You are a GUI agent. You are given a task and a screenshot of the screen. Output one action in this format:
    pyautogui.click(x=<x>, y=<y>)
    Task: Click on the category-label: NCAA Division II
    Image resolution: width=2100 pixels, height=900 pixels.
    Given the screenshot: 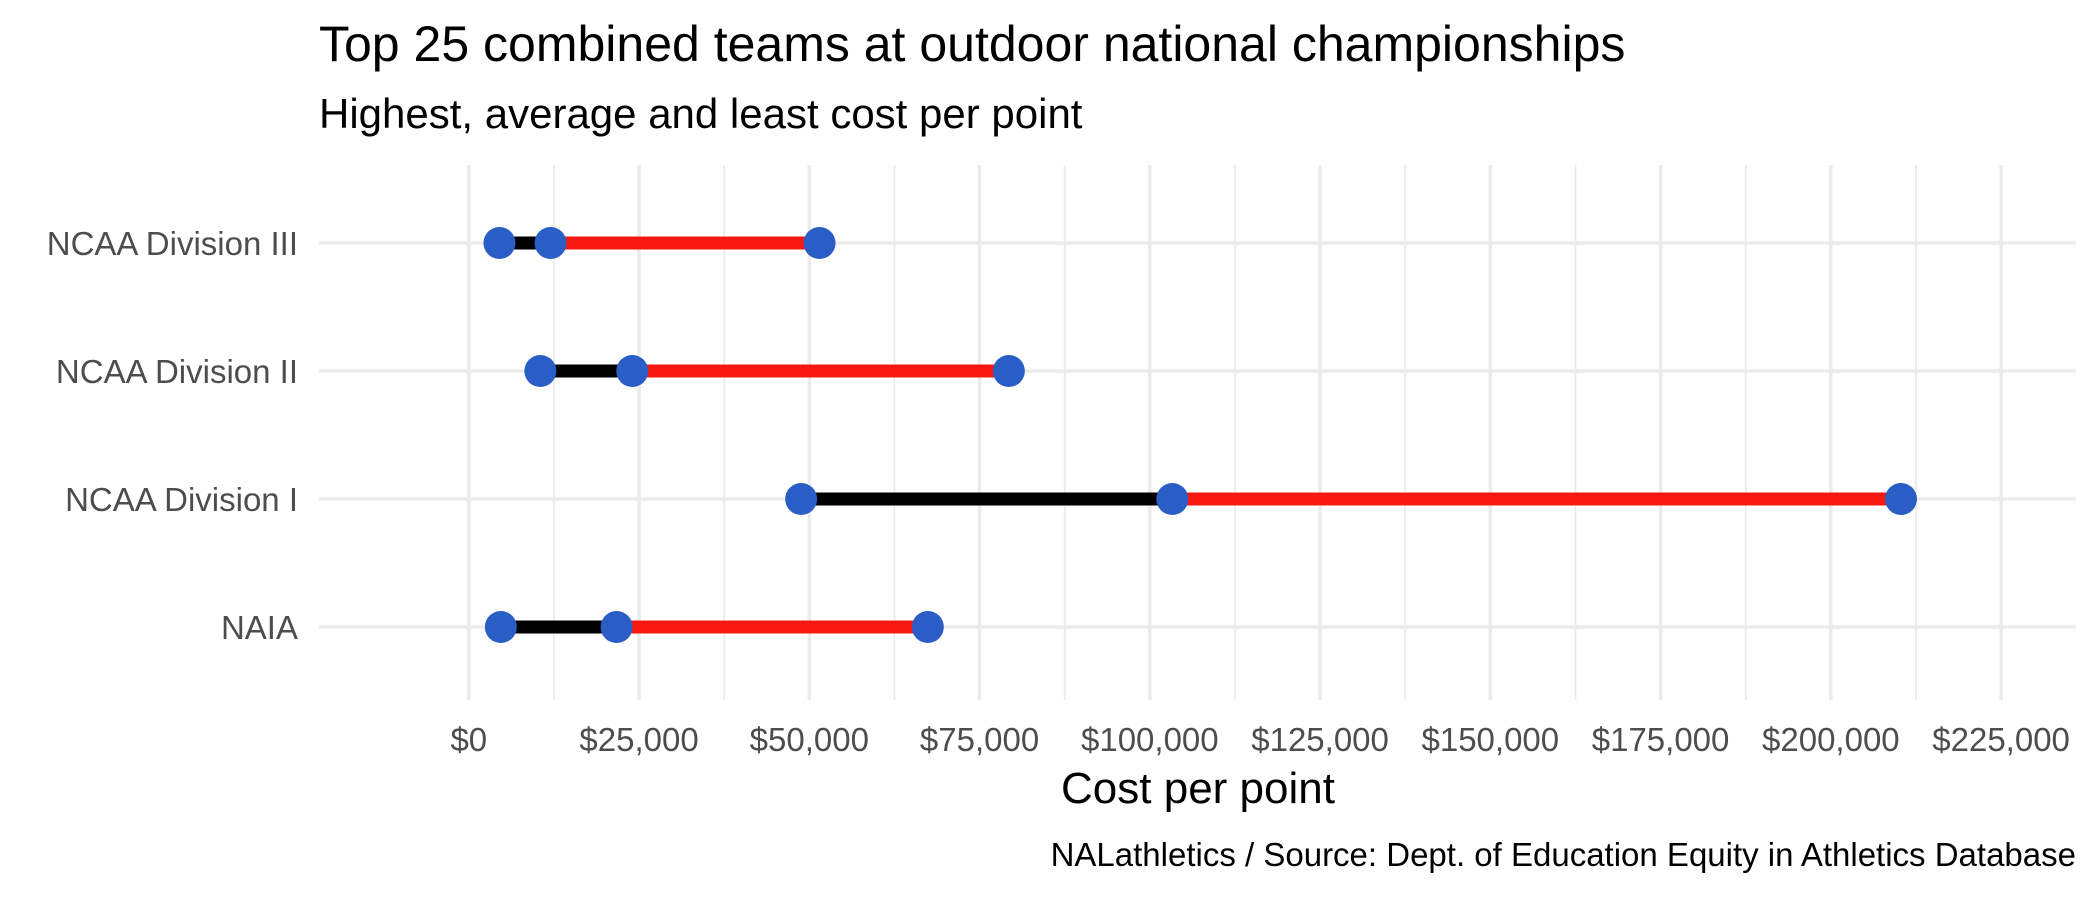 What is the action you would take?
    pyautogui.click(x=177, y=371)
    